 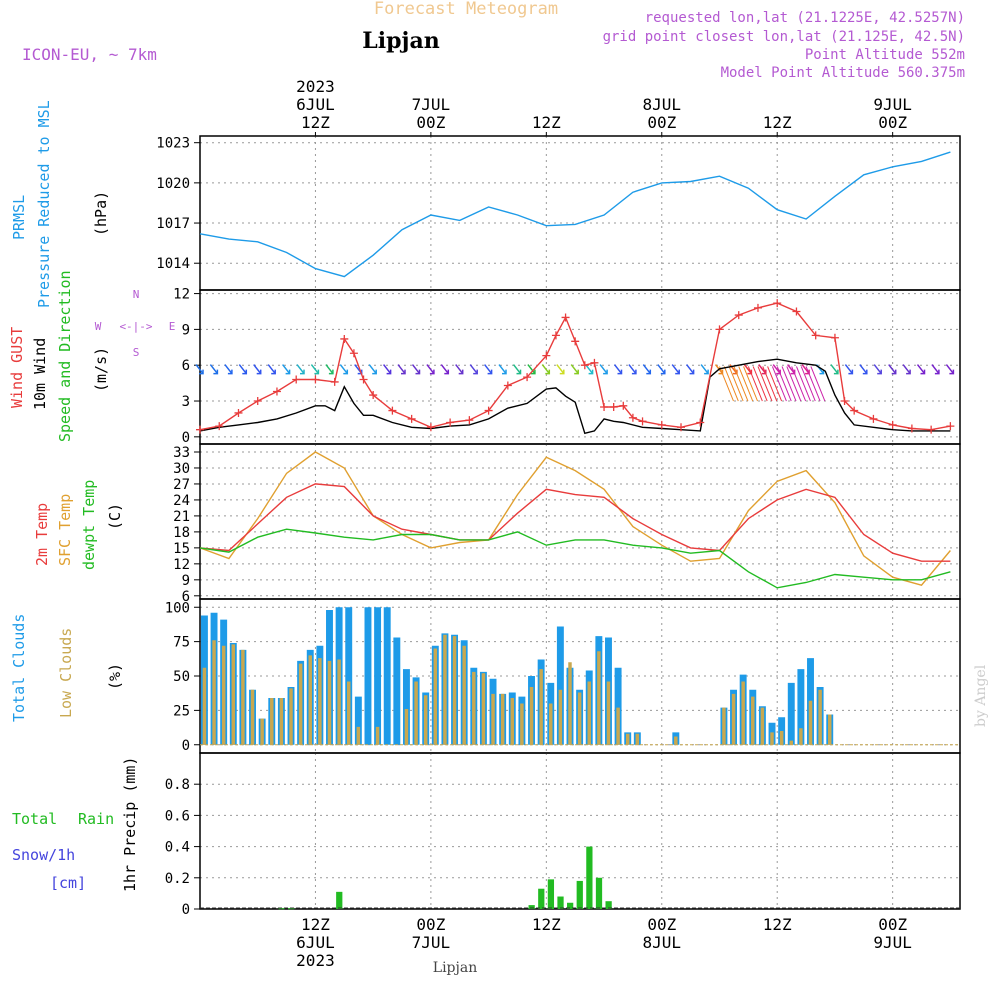 I want to click on precip-ytick-label: 0, so click(x=186, y=910).